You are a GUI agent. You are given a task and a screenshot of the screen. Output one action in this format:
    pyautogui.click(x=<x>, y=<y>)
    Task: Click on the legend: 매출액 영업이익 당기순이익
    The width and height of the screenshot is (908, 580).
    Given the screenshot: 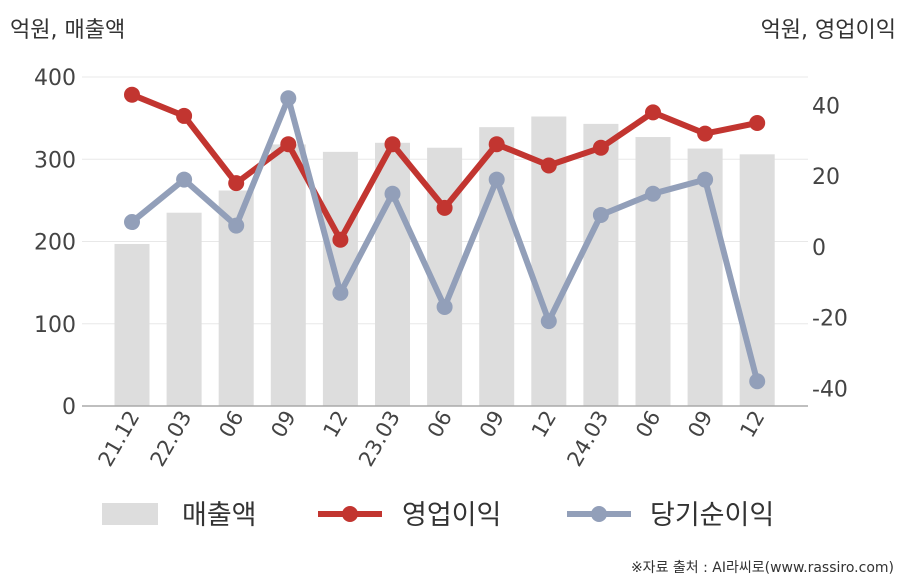 What is the action you would take?
    pyautogui.click(x=438, y=515)
    